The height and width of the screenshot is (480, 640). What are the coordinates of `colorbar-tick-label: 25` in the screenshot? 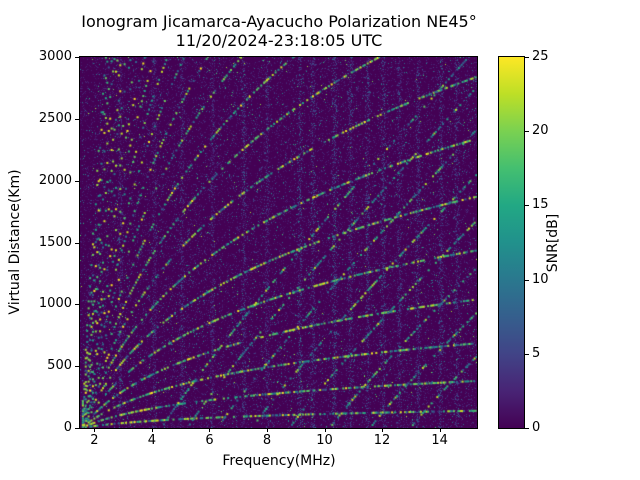 It's located at (540, 56).